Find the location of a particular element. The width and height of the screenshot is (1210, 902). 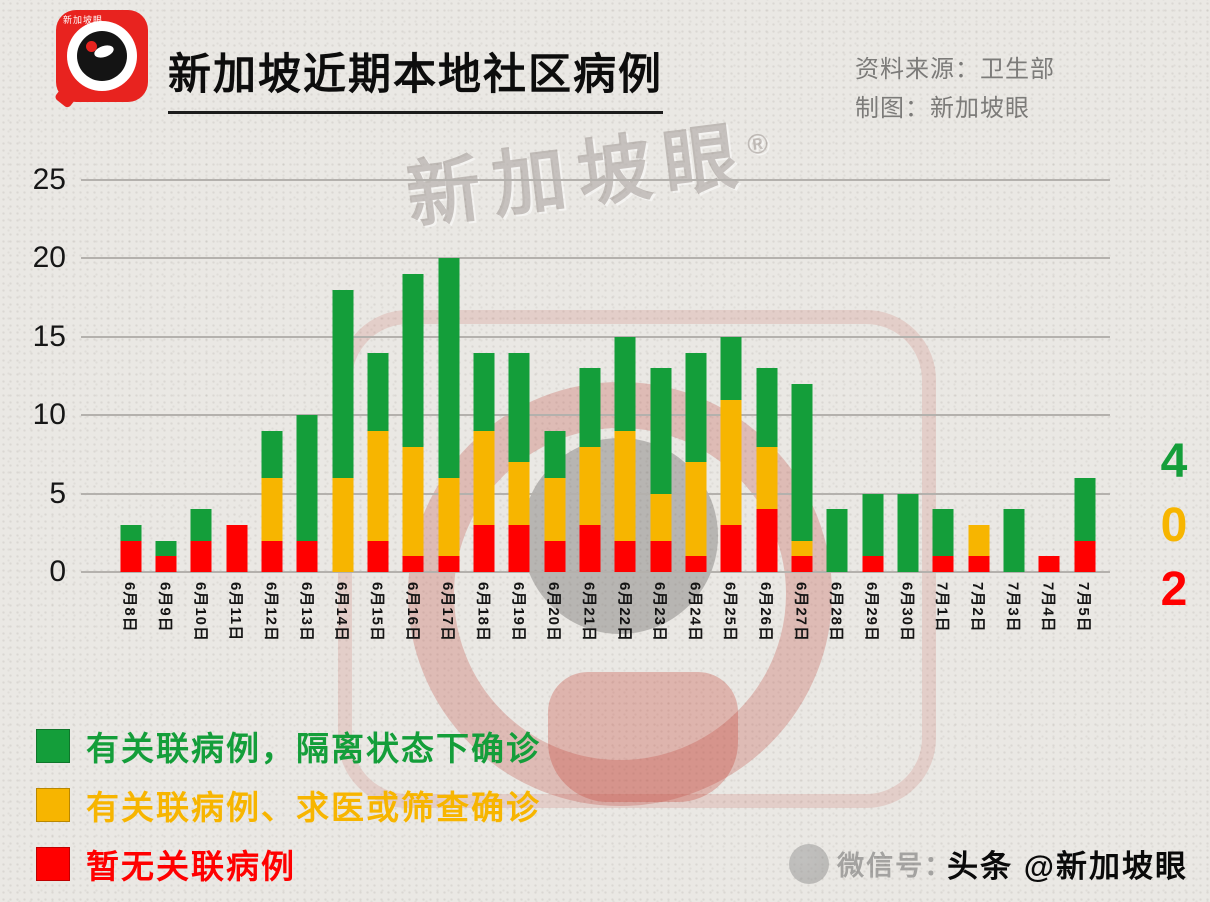

x-tick-cell: 6月21日 is located at coordinates (589, 632).